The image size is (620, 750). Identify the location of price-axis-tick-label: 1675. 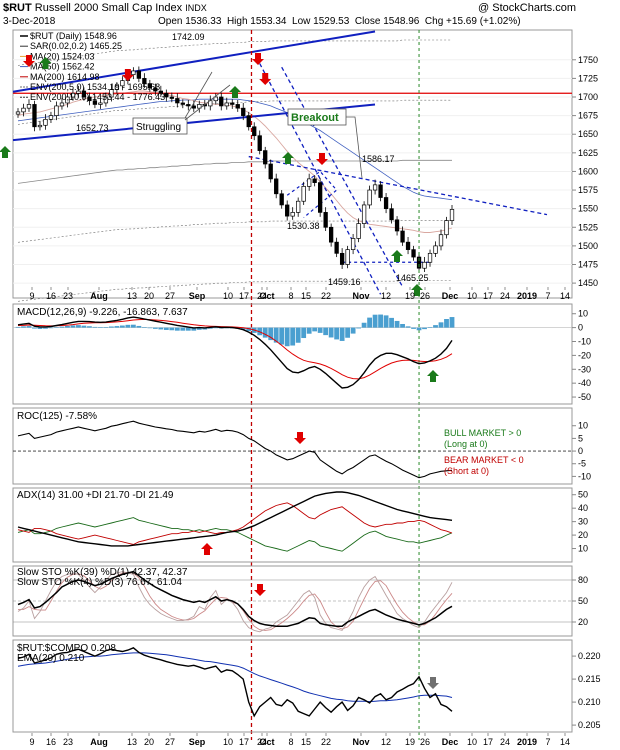
(588, 116).